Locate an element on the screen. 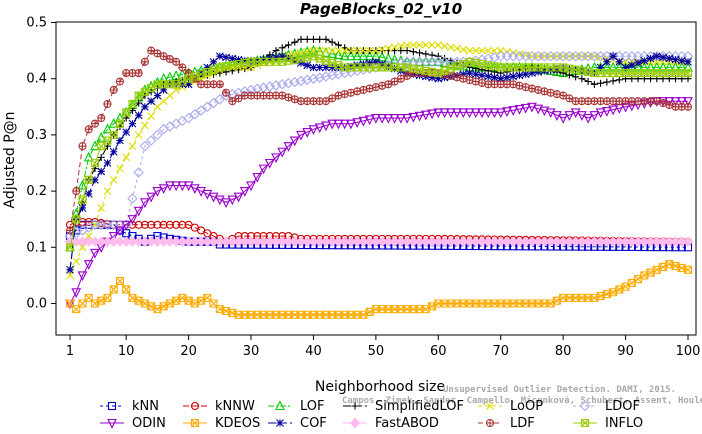 This screenshot has width=702, height=434. chart-title: PageBlocks_02_v10 is located at coordinates (381, 9).